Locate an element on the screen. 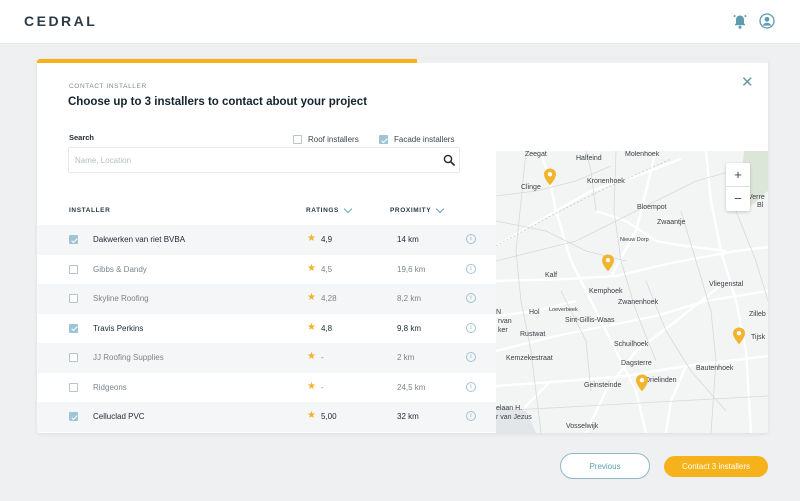  facade-installers-checkbox is located at coordinates (383, 139).